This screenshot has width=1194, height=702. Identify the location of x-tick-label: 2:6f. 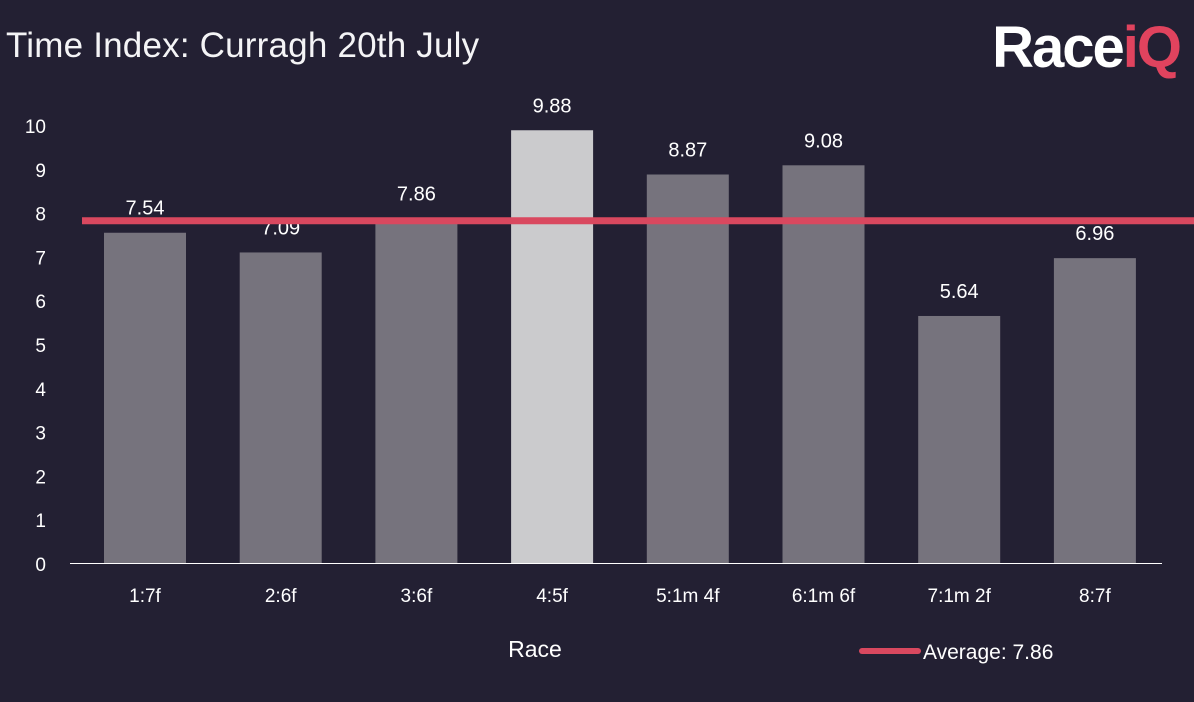
(281, 596).